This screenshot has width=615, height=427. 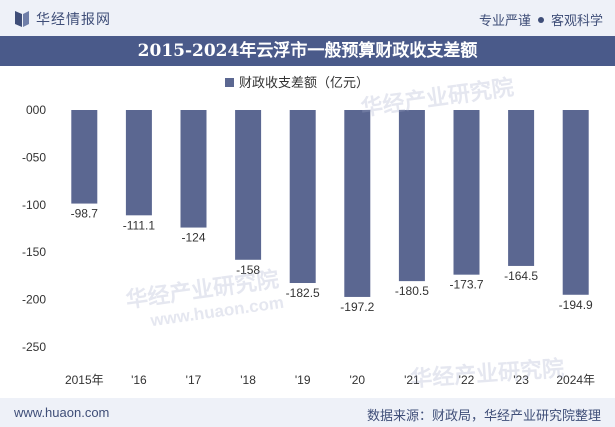 I want to click on bar-value-label: -194.9, so click(x=576, y=305).